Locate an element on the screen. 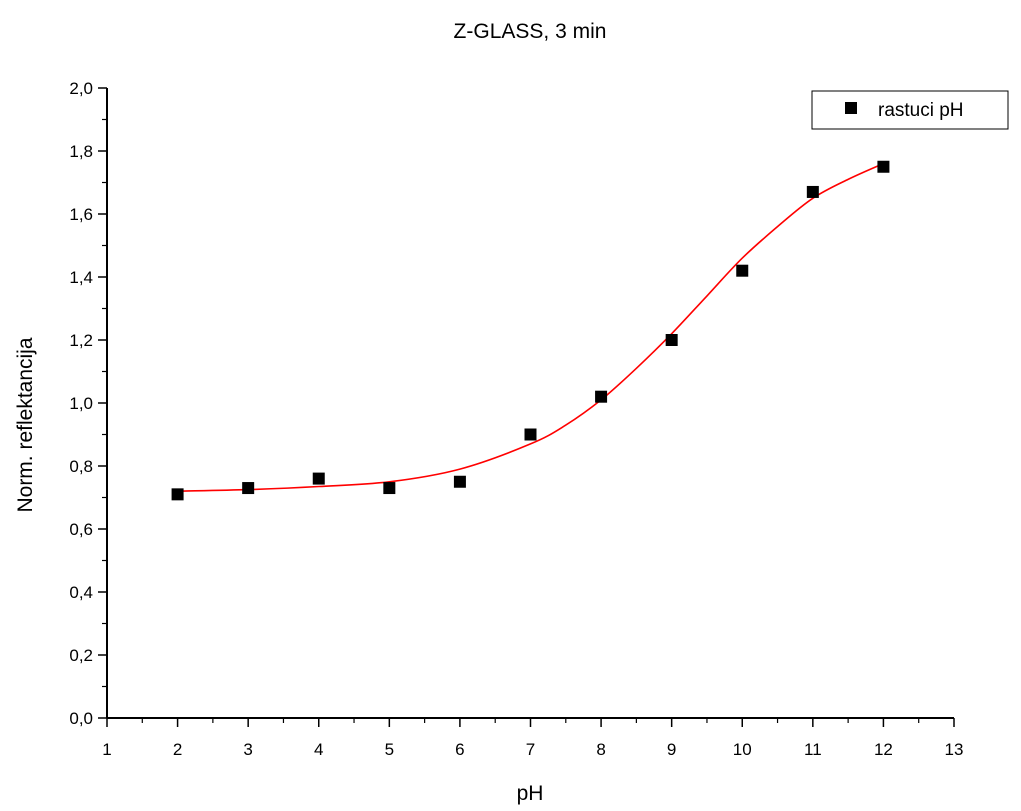 Image resolution: width=1021 pixels, height=811 pixels. x-tick-label: 10 is located at coordinates (742, 749).